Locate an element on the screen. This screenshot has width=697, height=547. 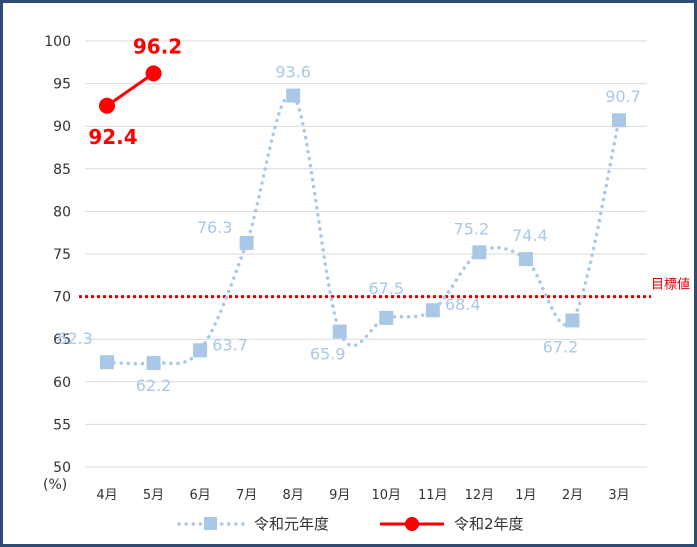
x-tick-label: 7月 is located at coordinates (246, 495).